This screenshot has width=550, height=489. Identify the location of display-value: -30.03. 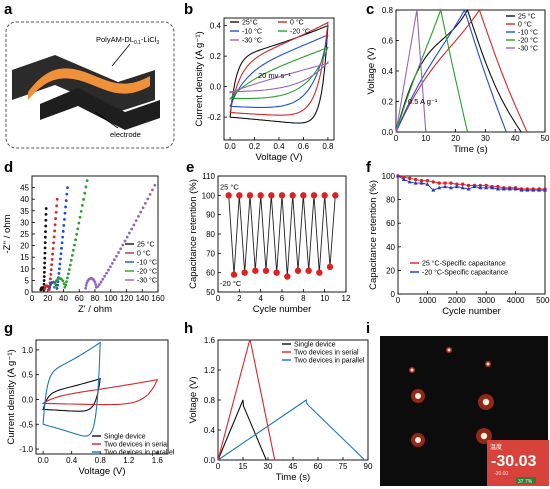
(513, 461).